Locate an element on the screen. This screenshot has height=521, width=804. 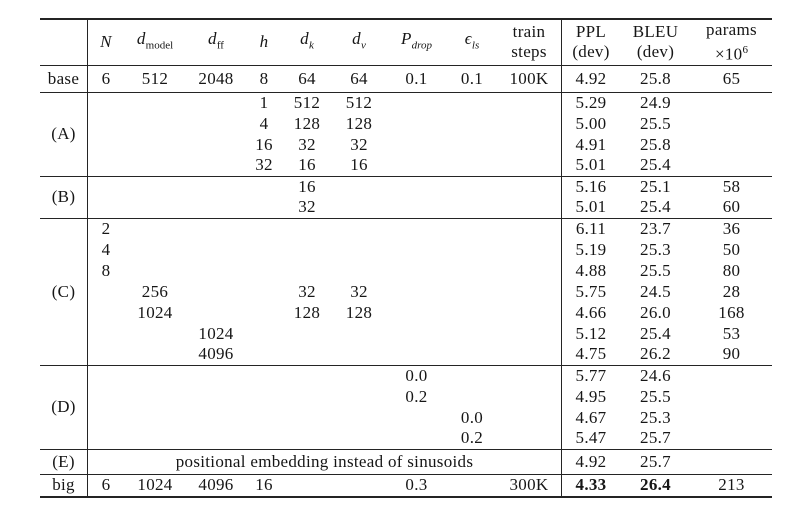
cell-params: 53 is located at coordinates (731, 333).